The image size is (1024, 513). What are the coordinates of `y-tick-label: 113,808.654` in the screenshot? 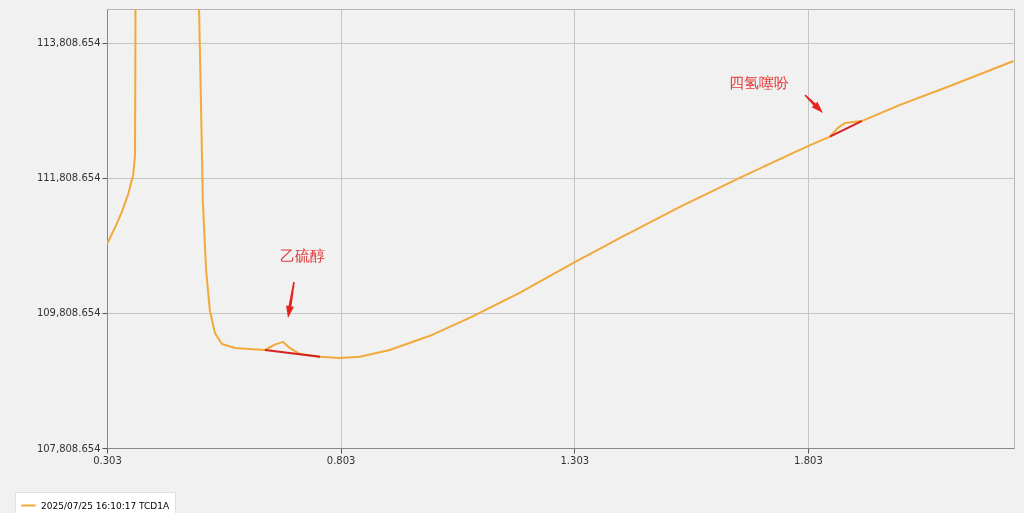 It's located at (68, 43).